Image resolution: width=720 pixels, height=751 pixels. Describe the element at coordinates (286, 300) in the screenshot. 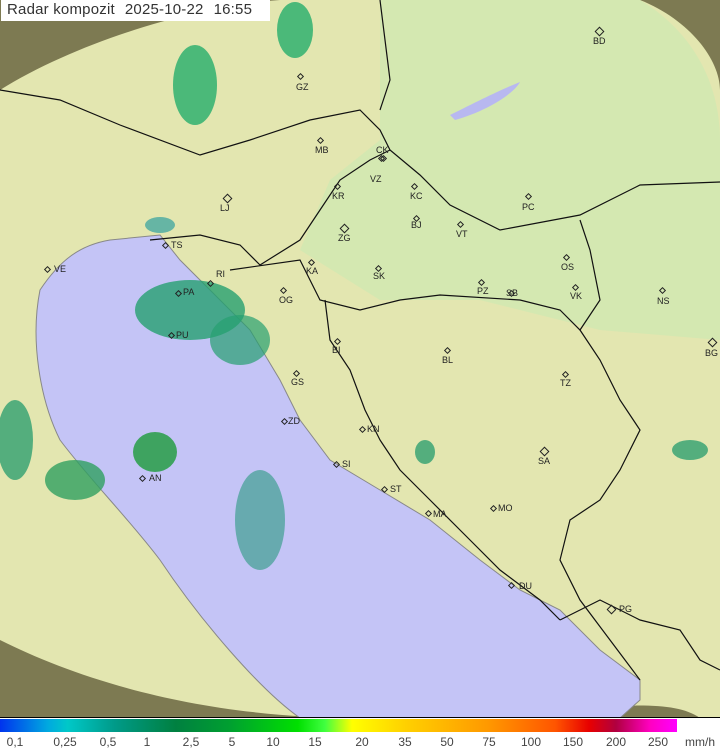

I see `city-label: OG` at that location.